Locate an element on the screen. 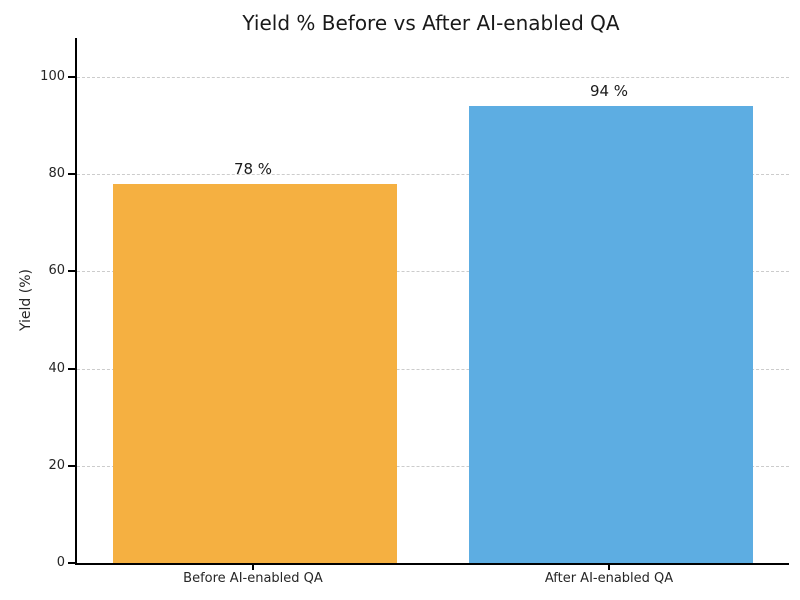  y-tick-label: 40 is located at coordinates (56, 368).